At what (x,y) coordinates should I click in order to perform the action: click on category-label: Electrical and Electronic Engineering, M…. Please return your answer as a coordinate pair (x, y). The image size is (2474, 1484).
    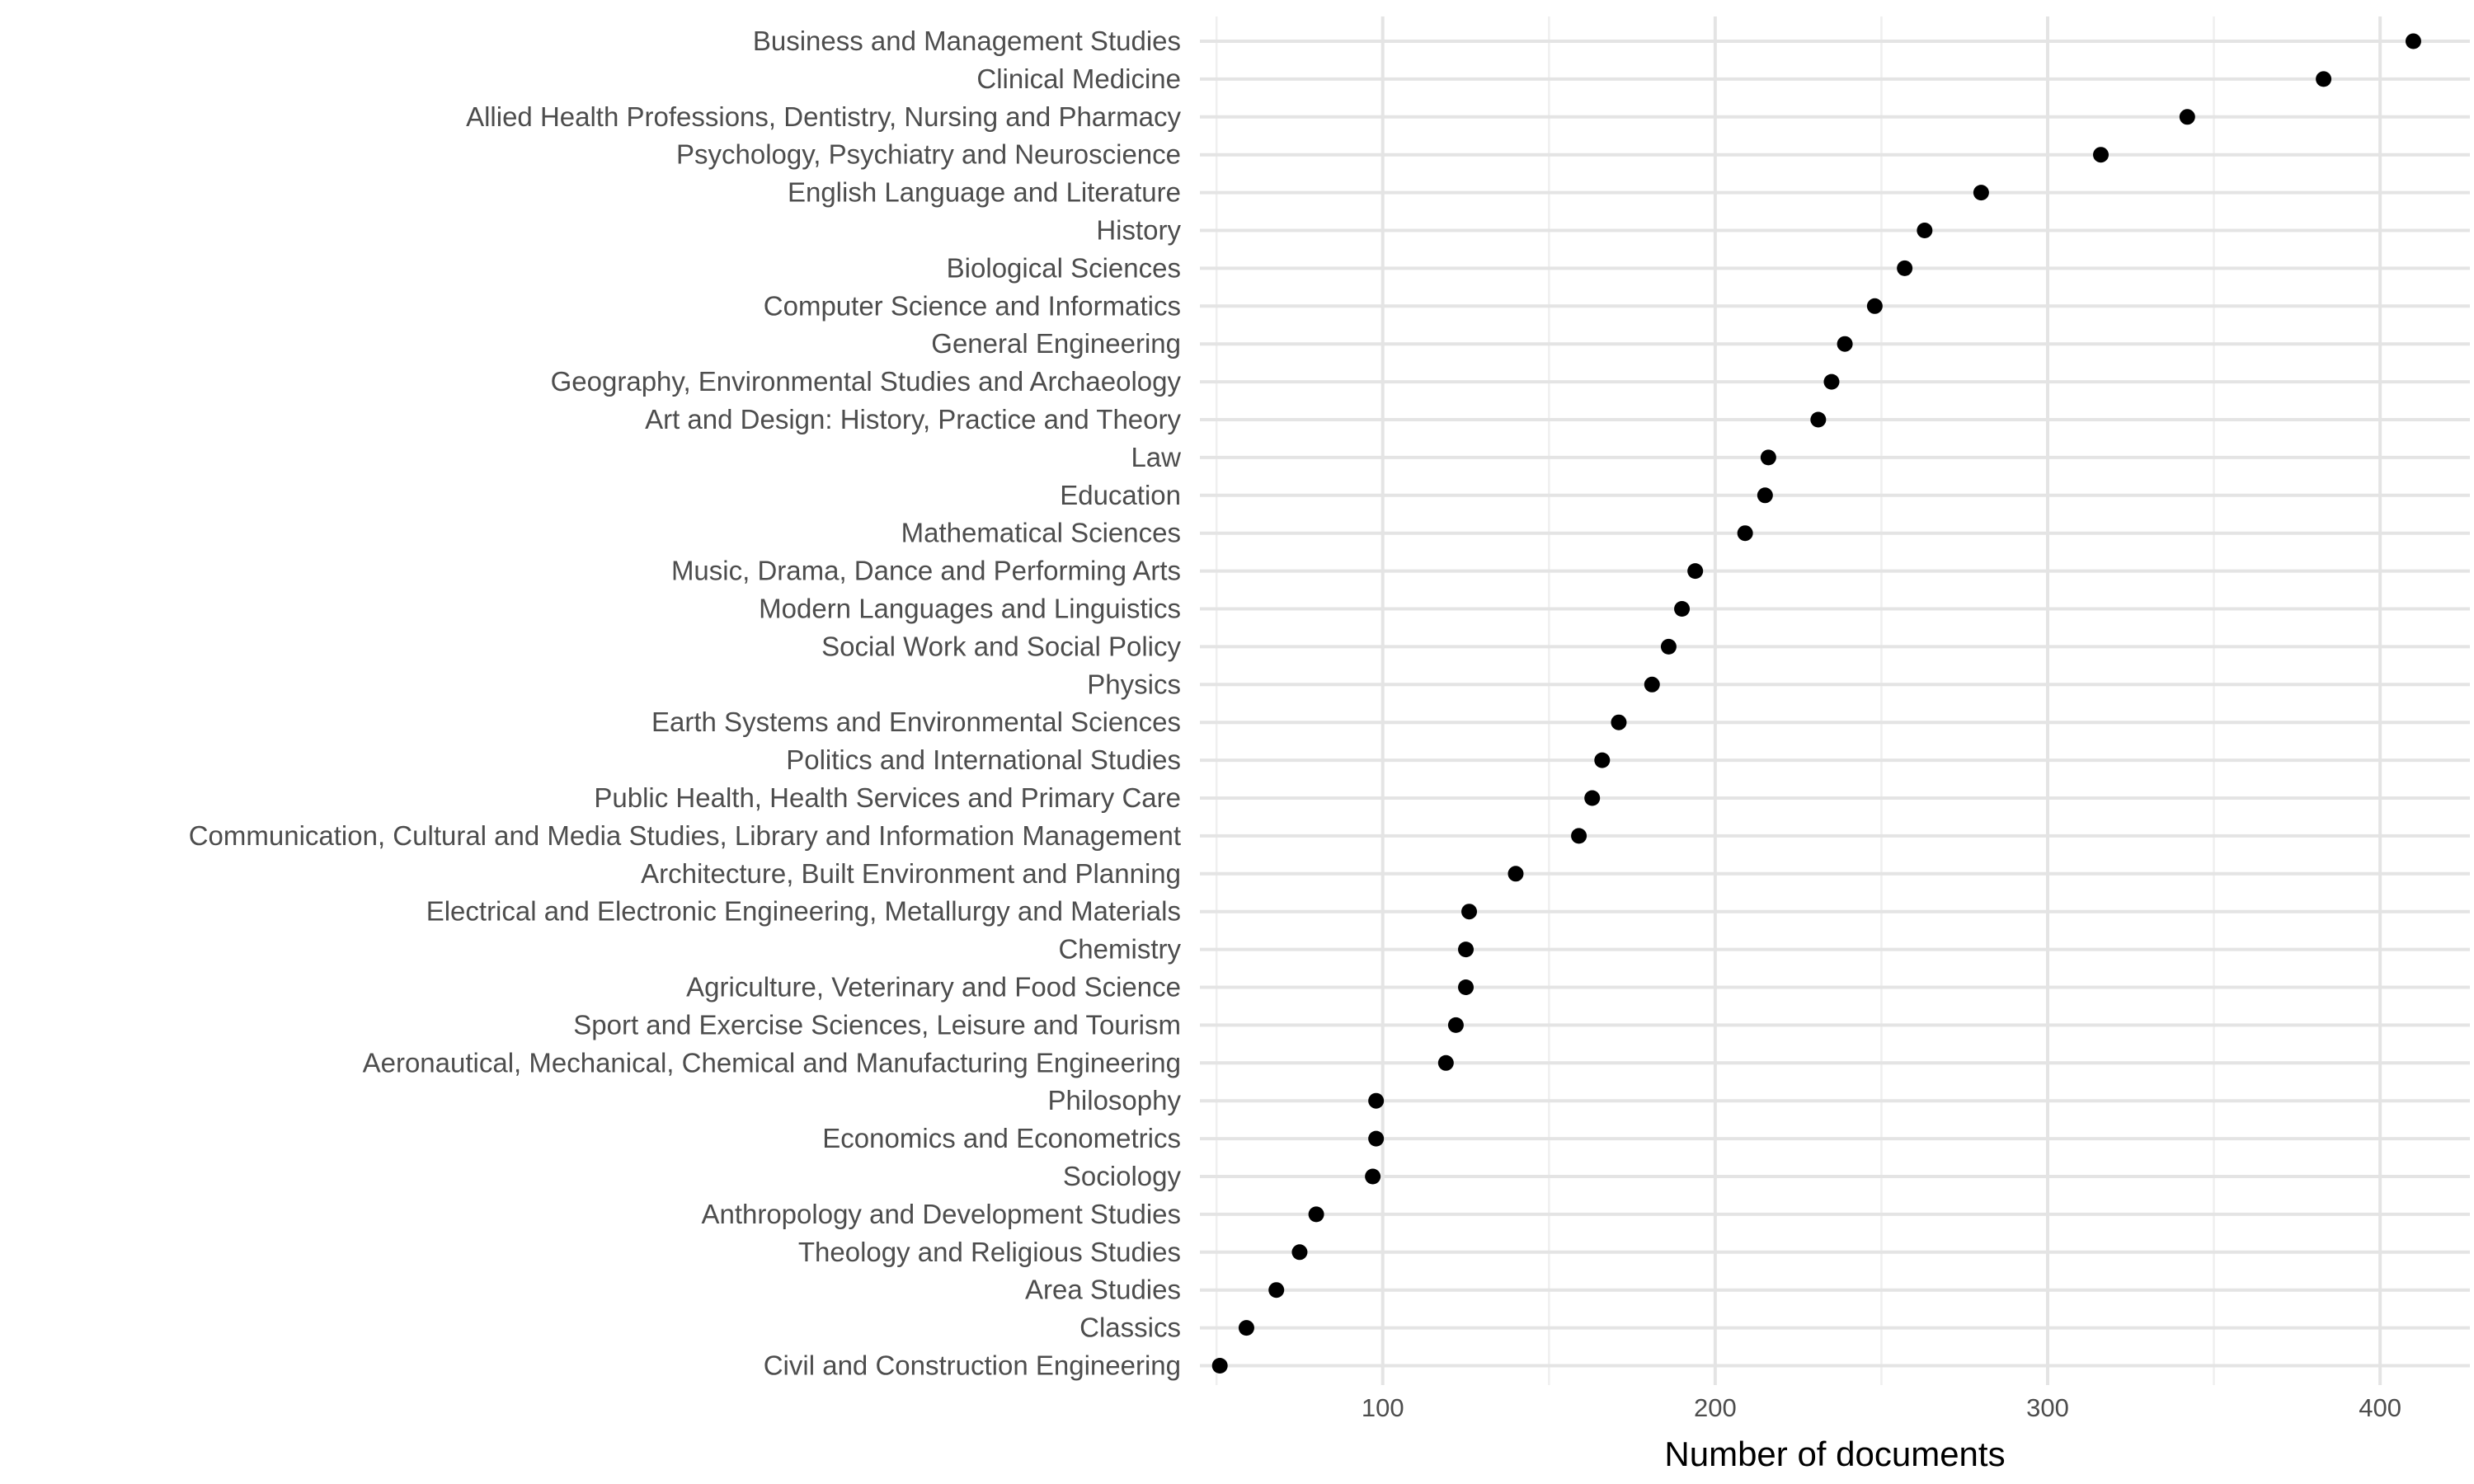
    Looking at the image, I should click on (803, 911).